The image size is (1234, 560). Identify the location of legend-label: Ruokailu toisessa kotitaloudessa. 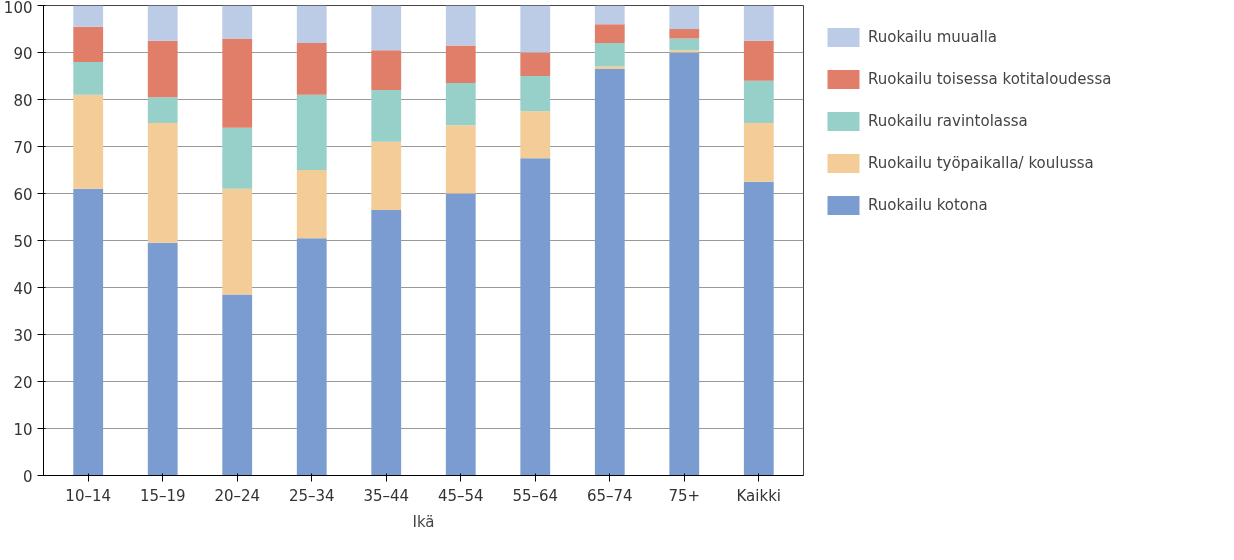
(990, 79).